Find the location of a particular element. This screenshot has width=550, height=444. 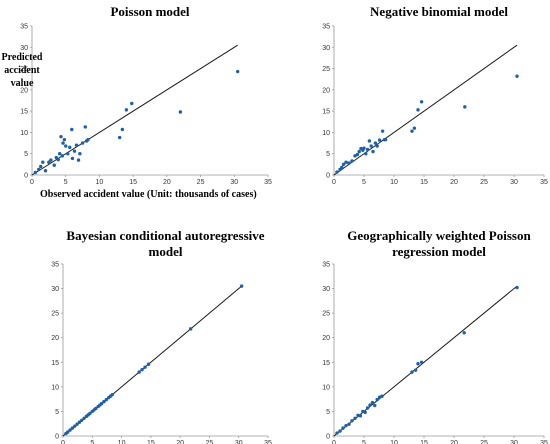

x-tick-label: 0 is located at coordinates (334, 442).